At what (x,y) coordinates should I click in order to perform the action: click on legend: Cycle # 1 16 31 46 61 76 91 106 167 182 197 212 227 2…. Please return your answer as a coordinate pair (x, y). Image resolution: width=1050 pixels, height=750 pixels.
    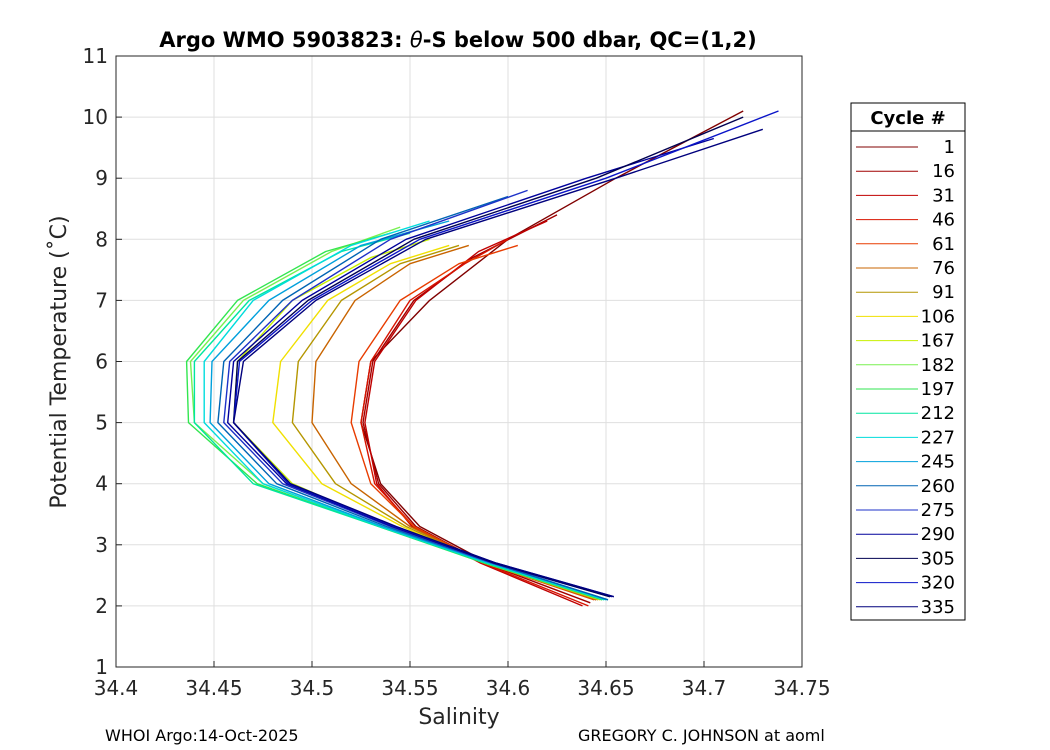
    Looking at the image, I should click on (908, 361).